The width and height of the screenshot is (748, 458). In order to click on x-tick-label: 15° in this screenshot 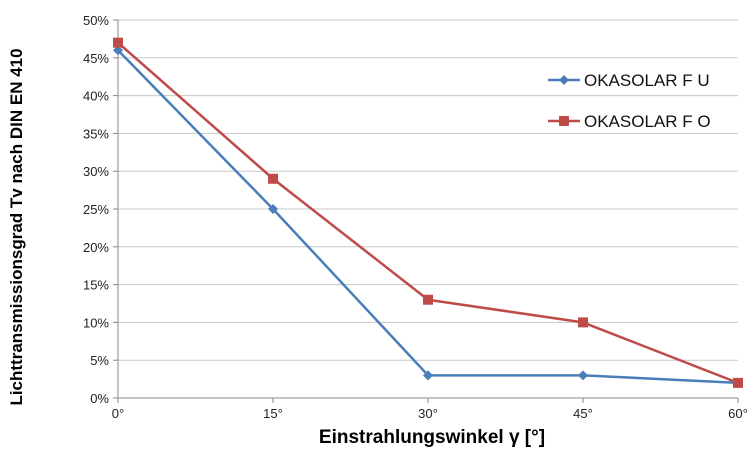, I will do `click(273, 413)`.